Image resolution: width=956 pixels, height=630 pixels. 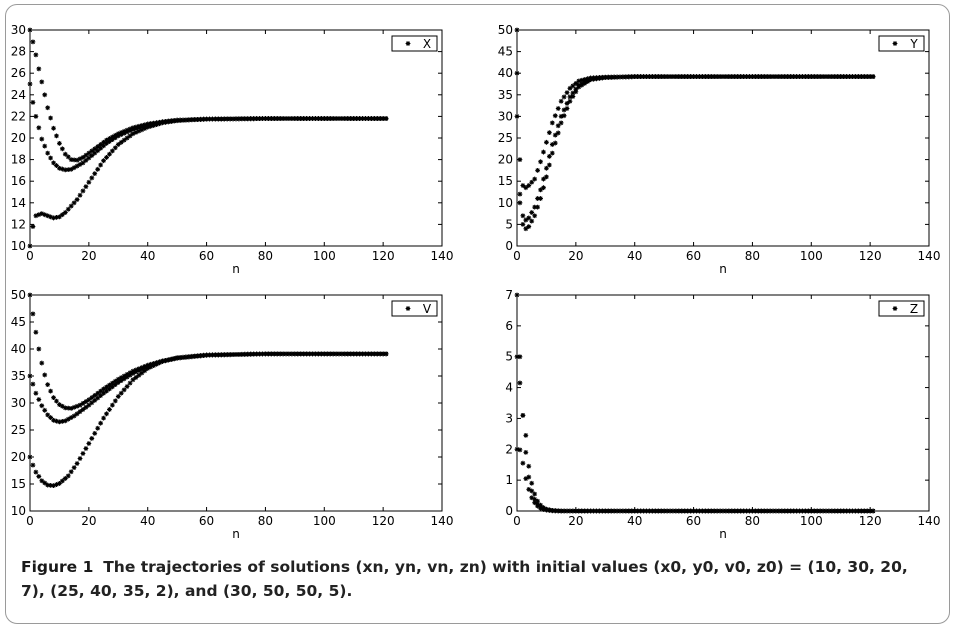 What do you see at coordinates (913, 44) in the screenshot?
I see `legend-label: Y` at bounding box center [913, 44].